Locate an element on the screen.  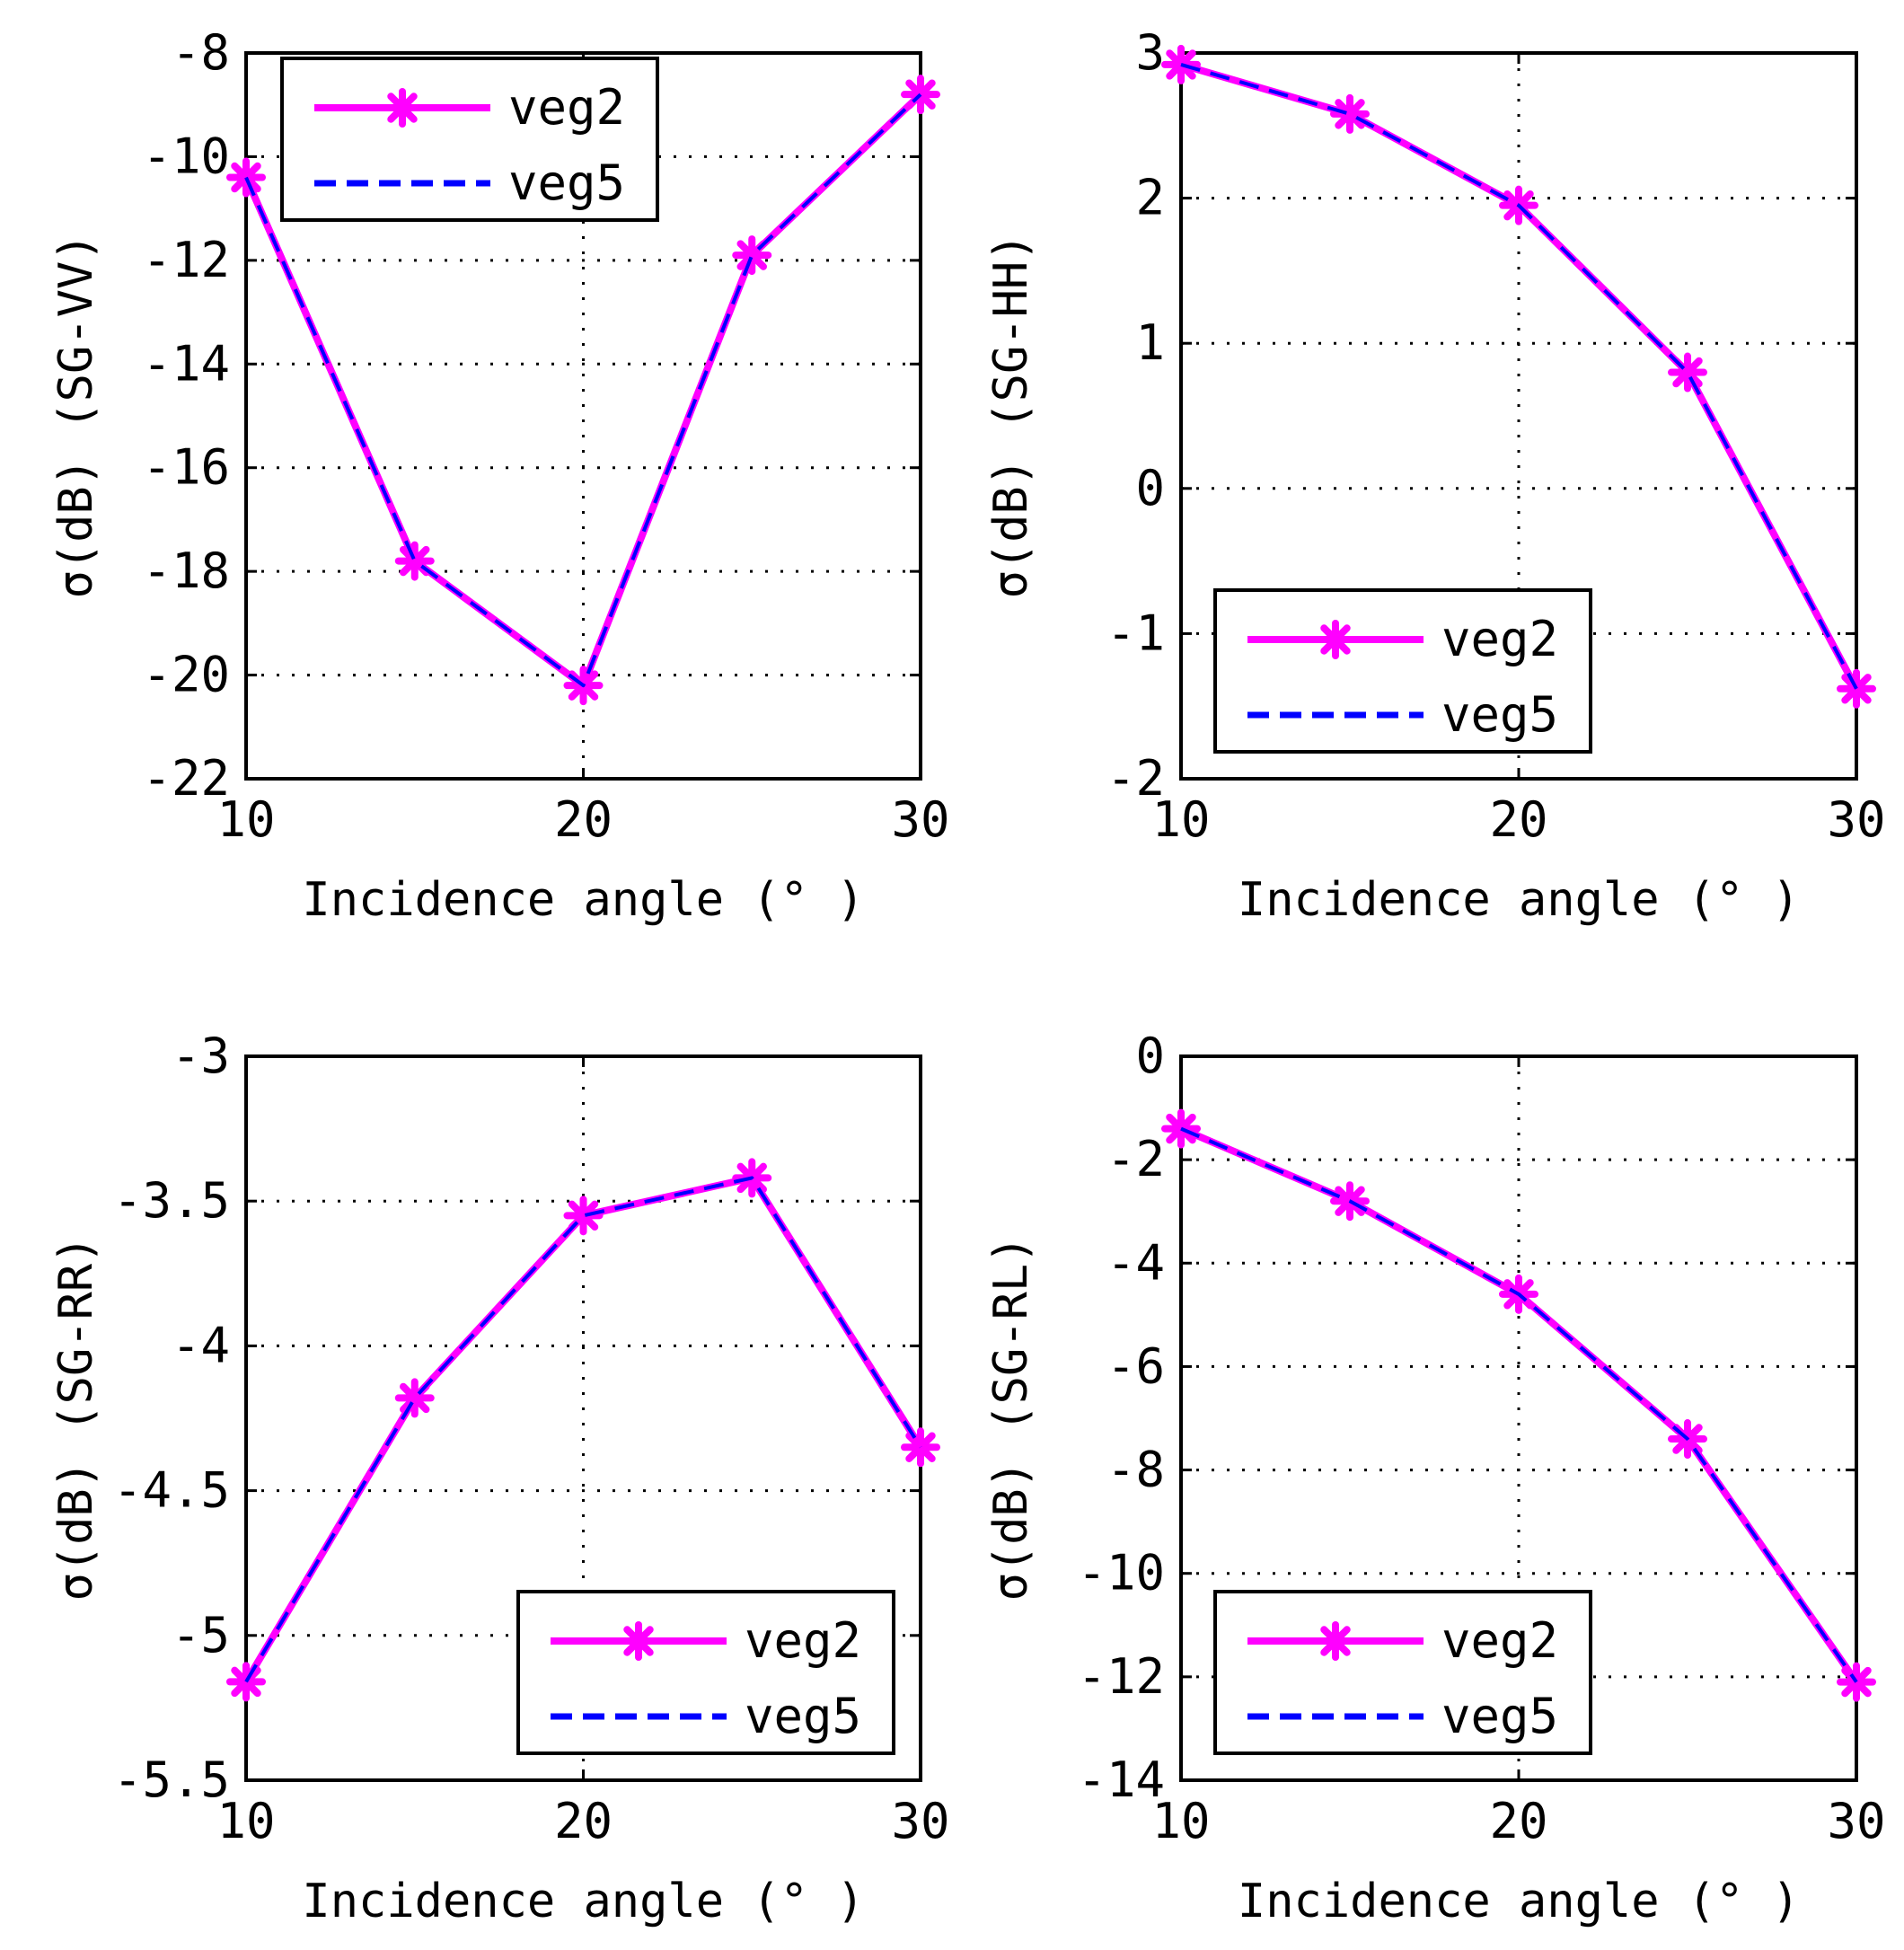
y-tick-label: 1 is located at coordinates (1150, 342).